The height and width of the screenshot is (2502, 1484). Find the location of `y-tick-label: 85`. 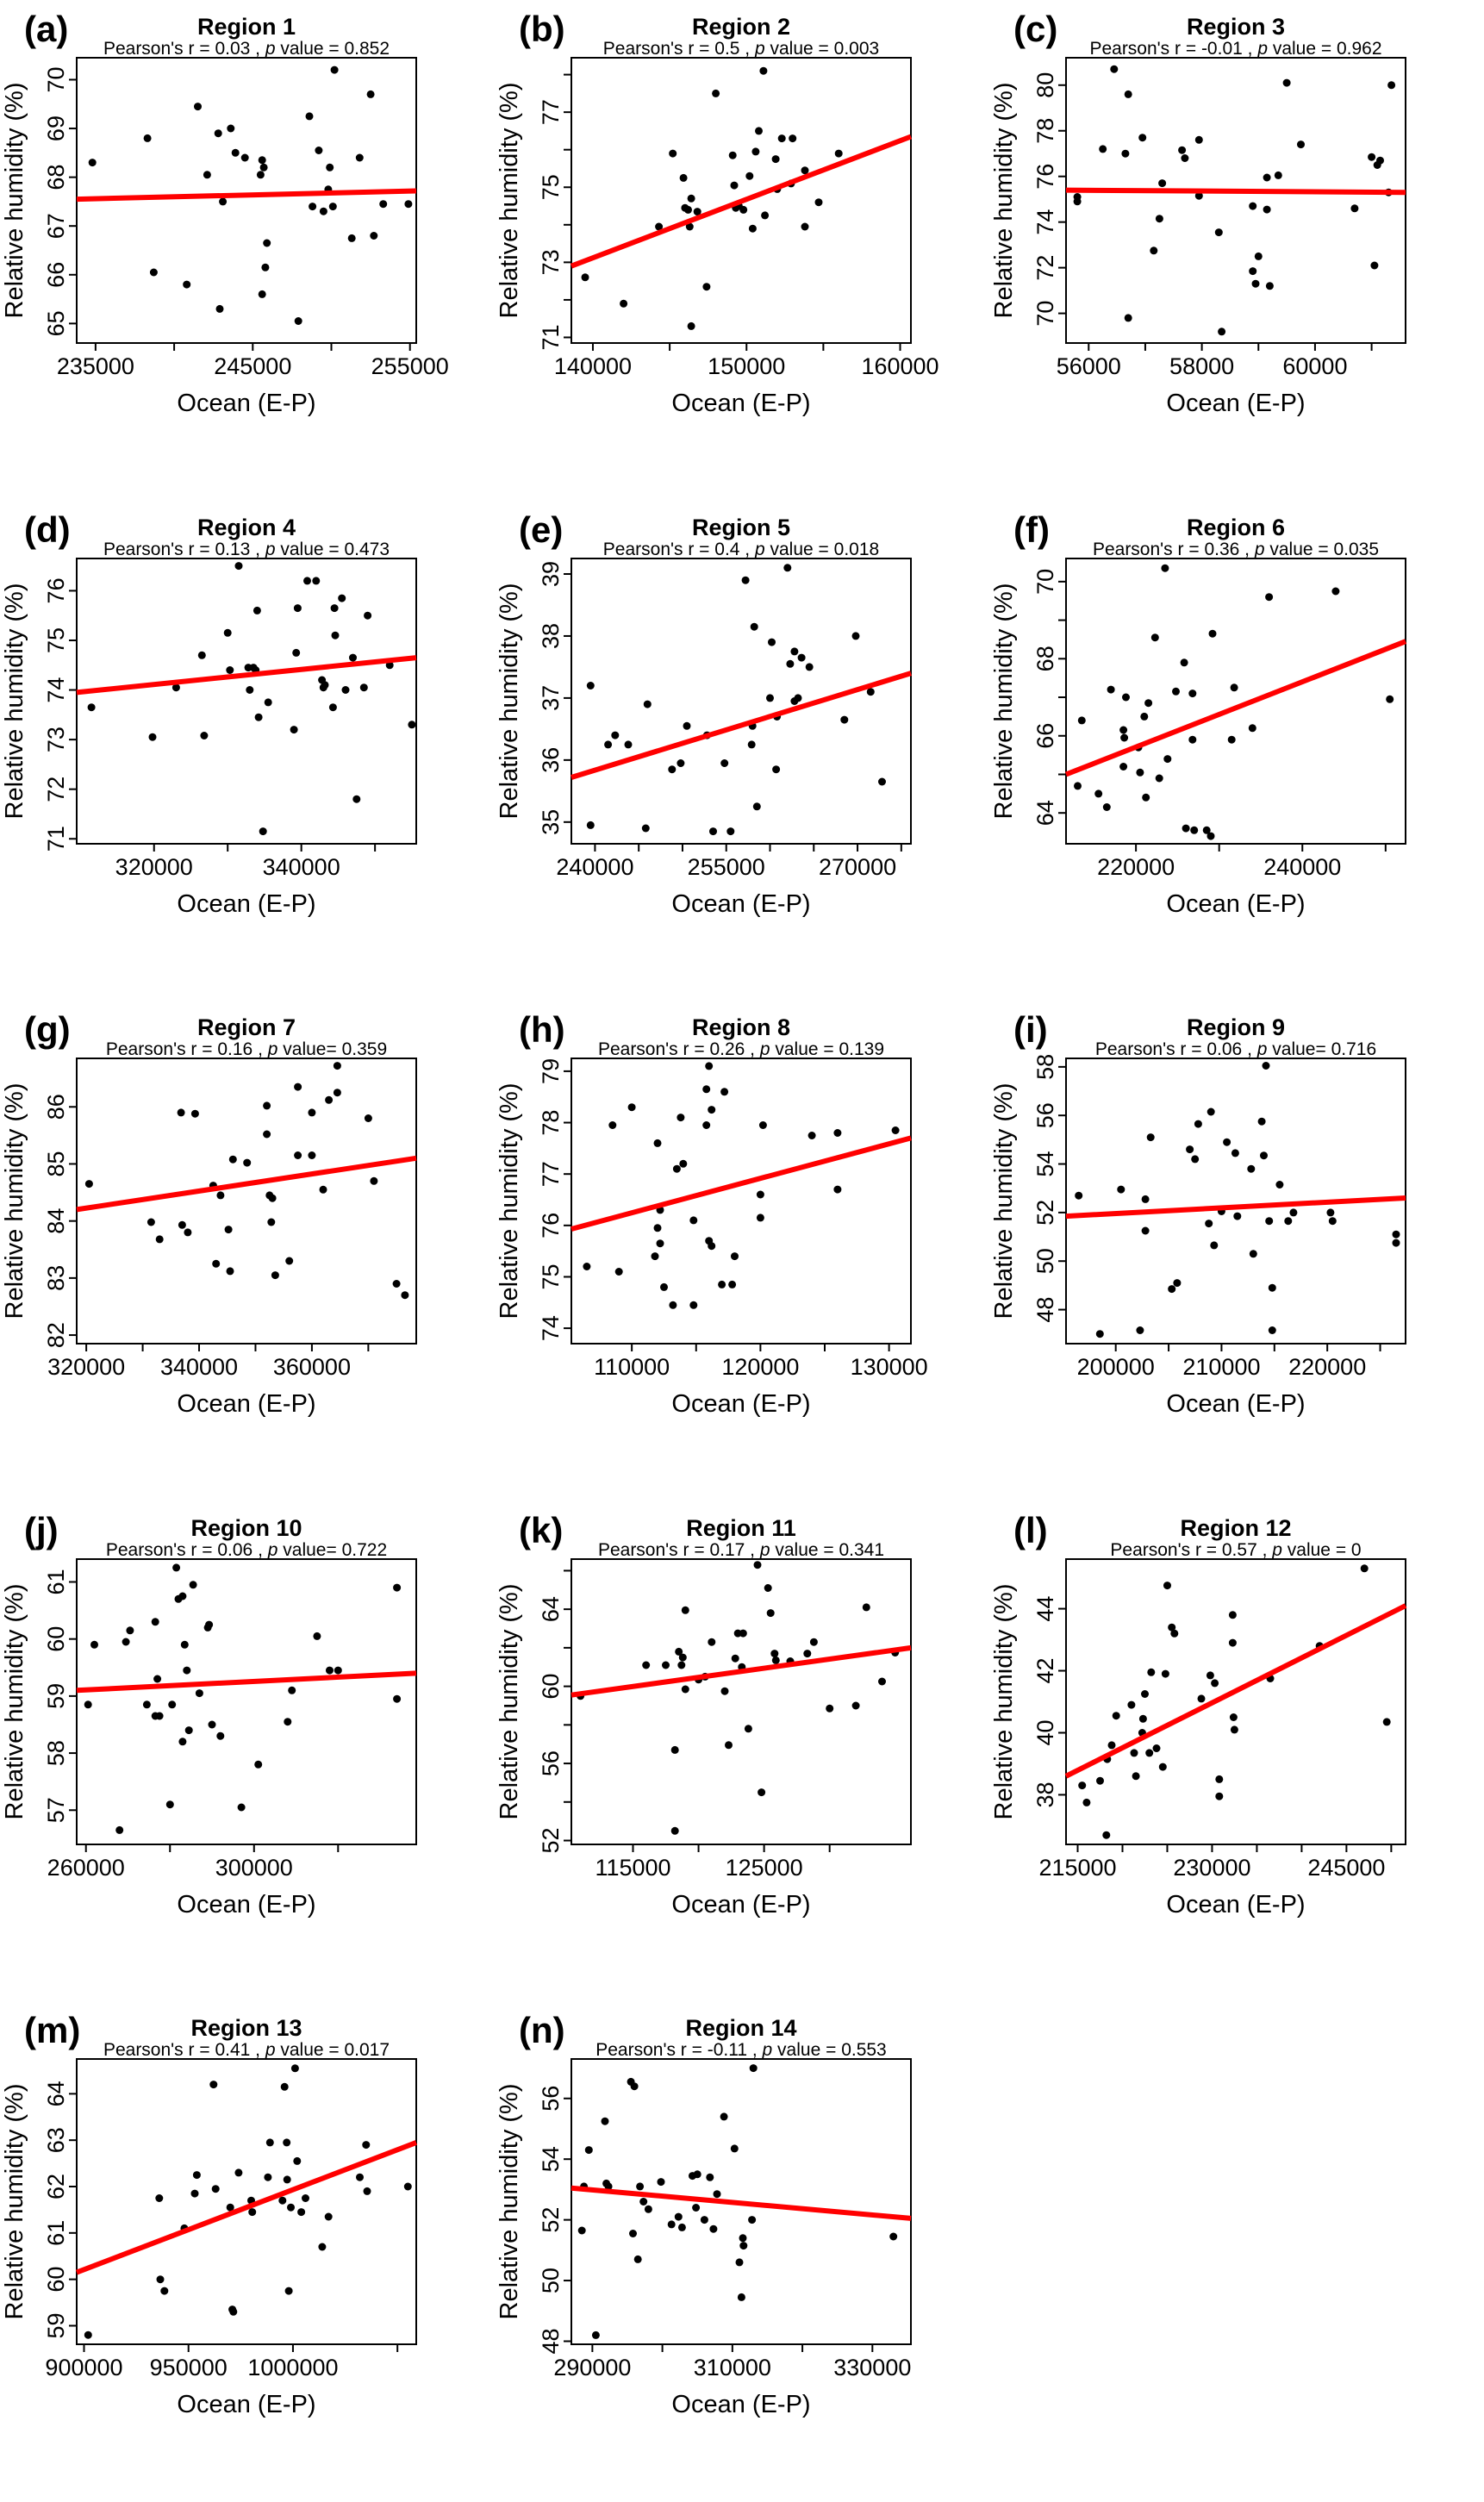

y-tick-label: 85 is located at coordinates (56, 1163).